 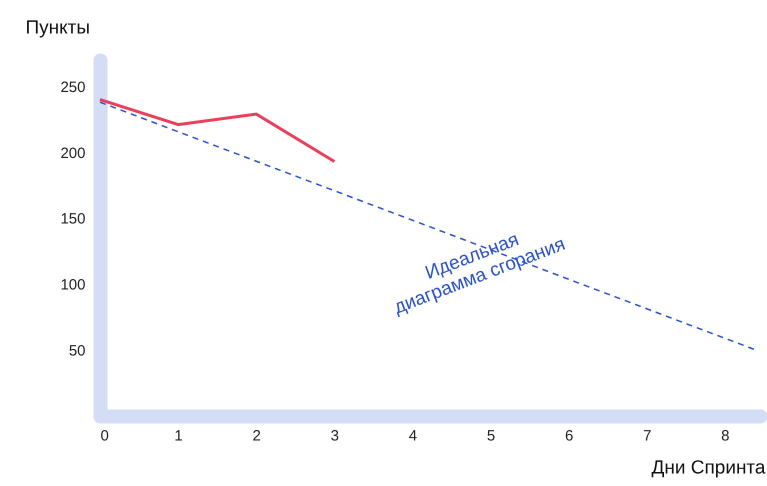 What do you see at coordinates (256, 436) in the screenshot?
I see `x-tick-label: 2` at bounding box center [256, 436].